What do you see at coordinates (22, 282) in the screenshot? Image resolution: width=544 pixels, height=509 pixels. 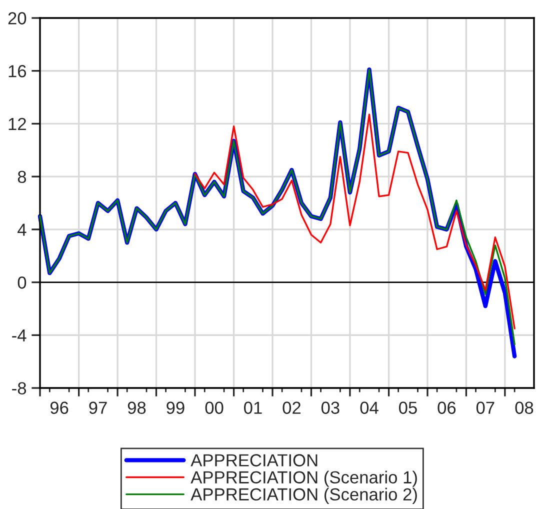 I see `y-tick-label: 0` at bounding box center [22, 282].